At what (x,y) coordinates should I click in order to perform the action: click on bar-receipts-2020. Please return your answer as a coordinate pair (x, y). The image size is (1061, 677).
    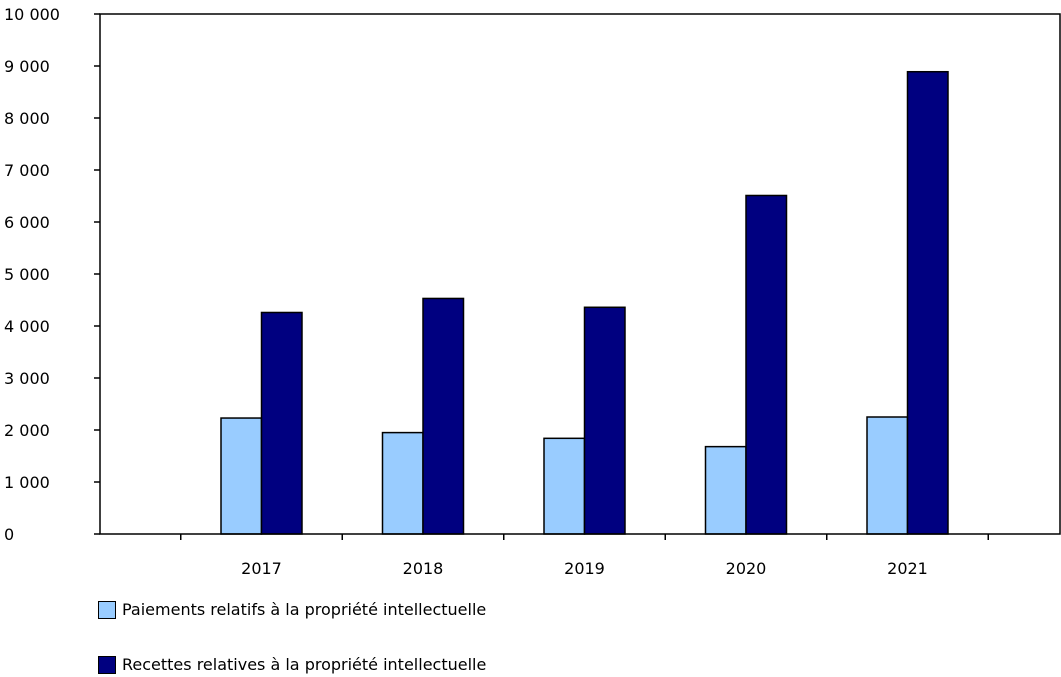
    Looking at the image, I should click on (766, 364).